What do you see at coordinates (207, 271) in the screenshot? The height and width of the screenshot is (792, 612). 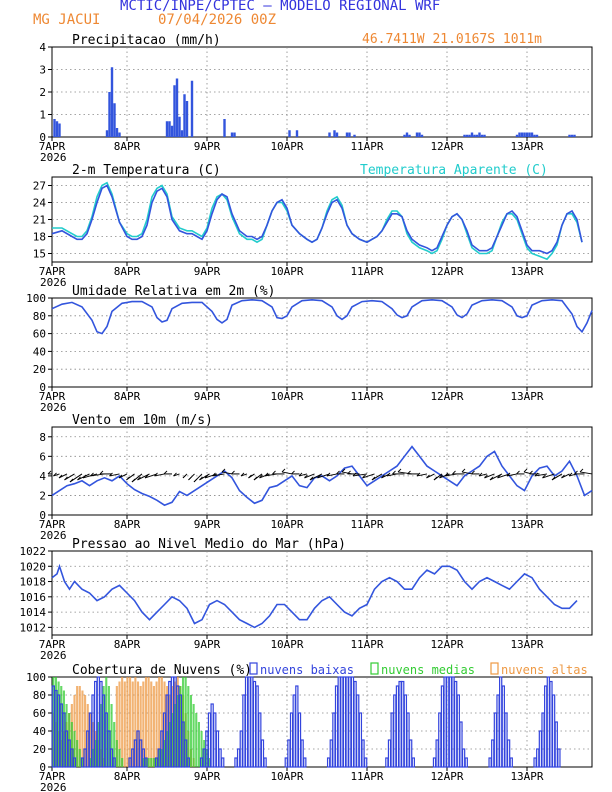 I see `temp-xtick-label: 9APR` at bounding box center [207, 271].